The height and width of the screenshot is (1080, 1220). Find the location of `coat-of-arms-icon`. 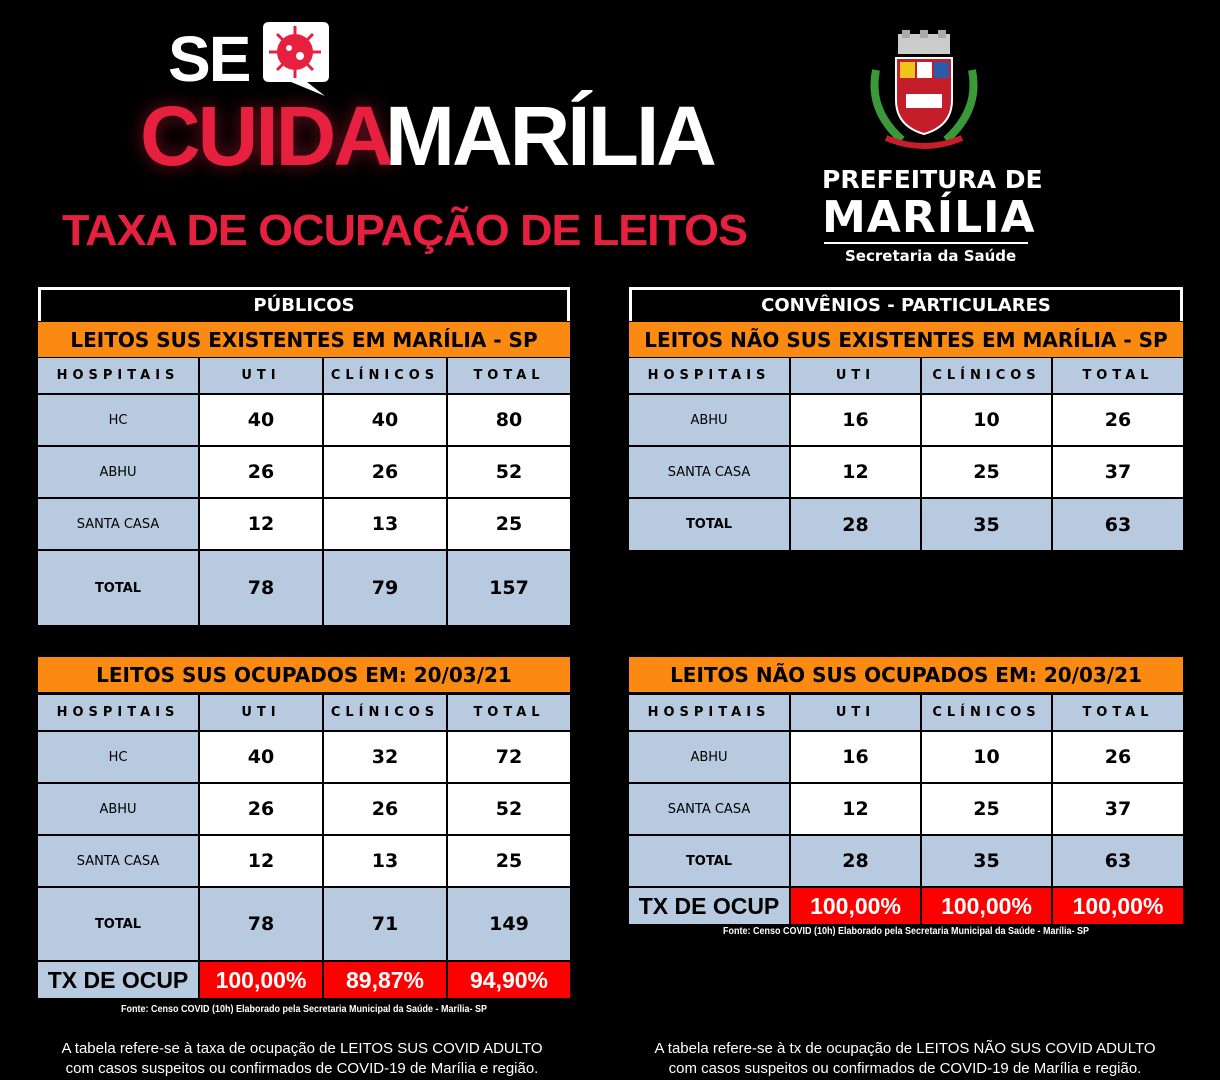

coat-of-arms-icon is located at coordinates (924, 89).